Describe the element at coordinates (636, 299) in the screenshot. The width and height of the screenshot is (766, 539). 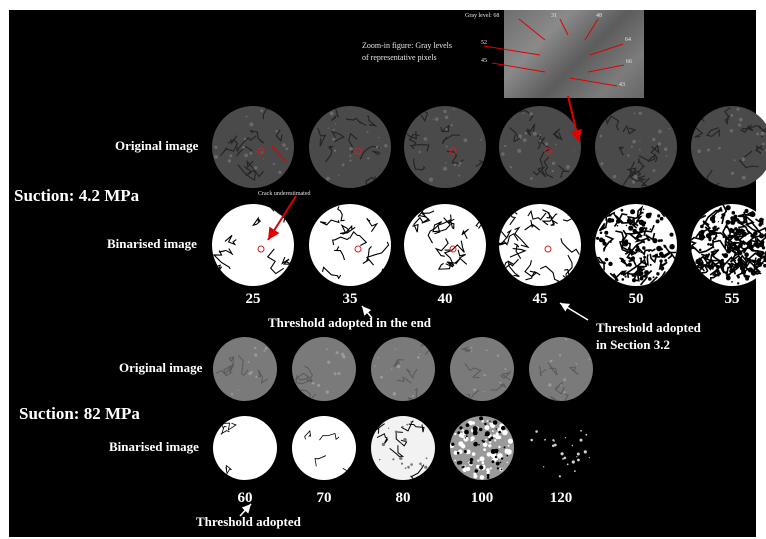
I see `threshold-top-50: 50` at that location.